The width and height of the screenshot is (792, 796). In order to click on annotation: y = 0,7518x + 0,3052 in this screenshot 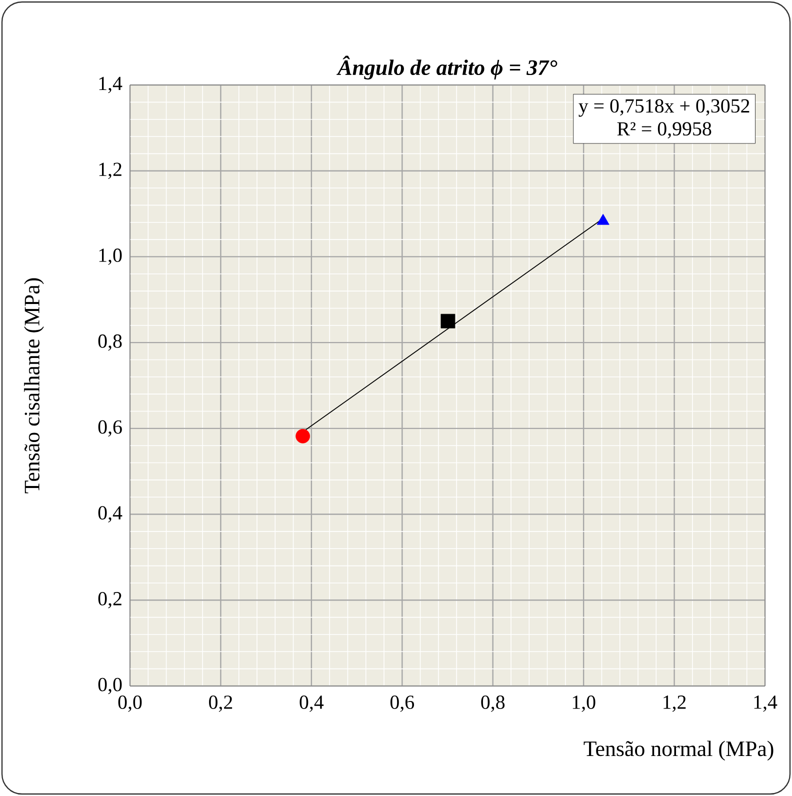, I will do `click(664, 108)`.